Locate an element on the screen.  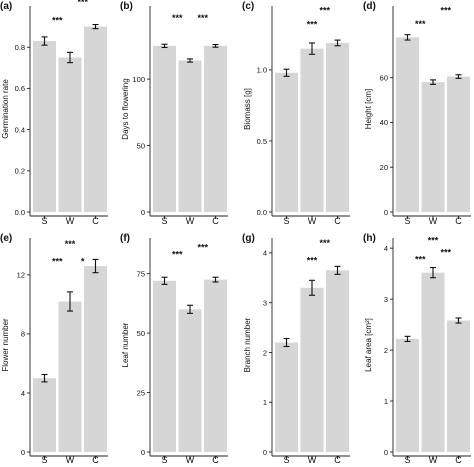
y-tick-label: 25 is located at coordinates (141, 392).